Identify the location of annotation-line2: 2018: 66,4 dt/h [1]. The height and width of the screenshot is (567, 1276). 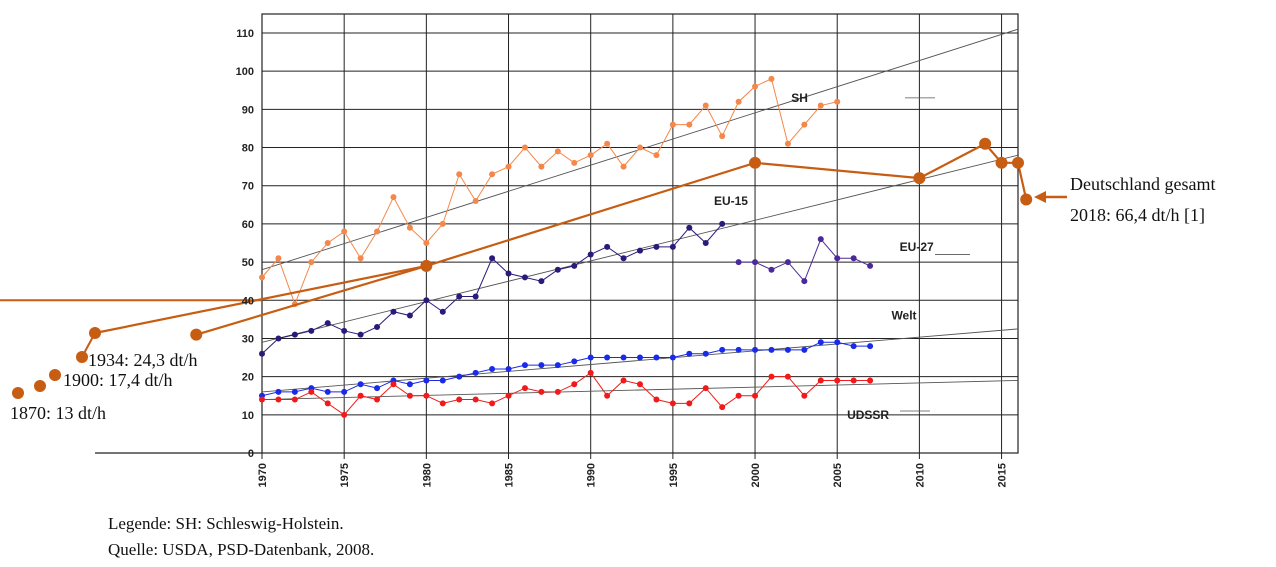
(1137, 215).